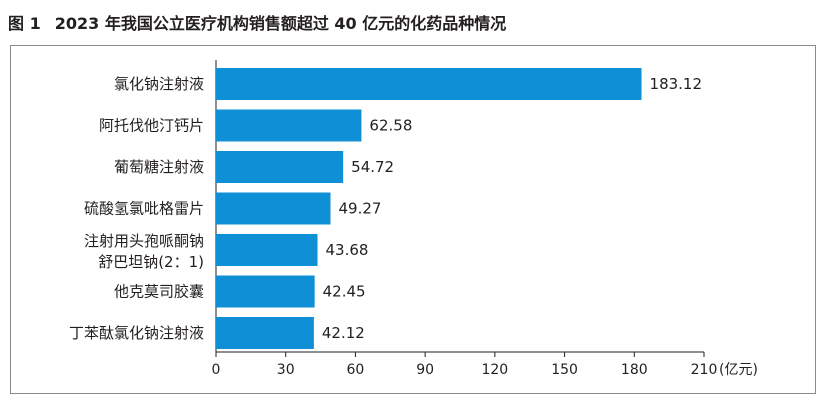 The height and width of the screenshot is (412, 828). What do you see at coordinates (372, 167) in the screenshot?
I see `value-label: 54.72` at bounding box center [372, 167].